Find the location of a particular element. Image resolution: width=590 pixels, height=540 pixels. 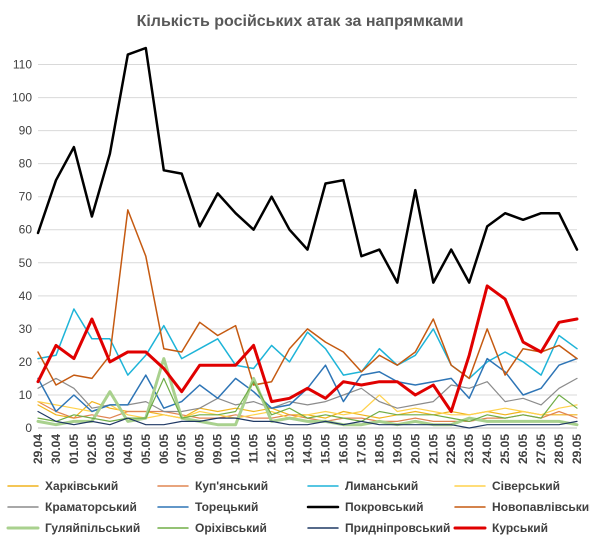

y-tick-label: 0 is located at coordinates (28, 428).